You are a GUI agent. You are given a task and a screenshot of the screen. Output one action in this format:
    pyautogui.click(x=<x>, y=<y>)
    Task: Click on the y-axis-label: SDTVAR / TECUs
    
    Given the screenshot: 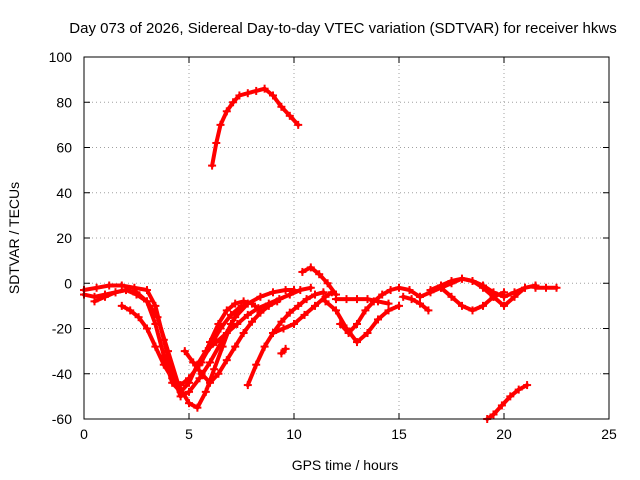 What is the action you would take?
    pyautogui.click(x=14, y=238)
    